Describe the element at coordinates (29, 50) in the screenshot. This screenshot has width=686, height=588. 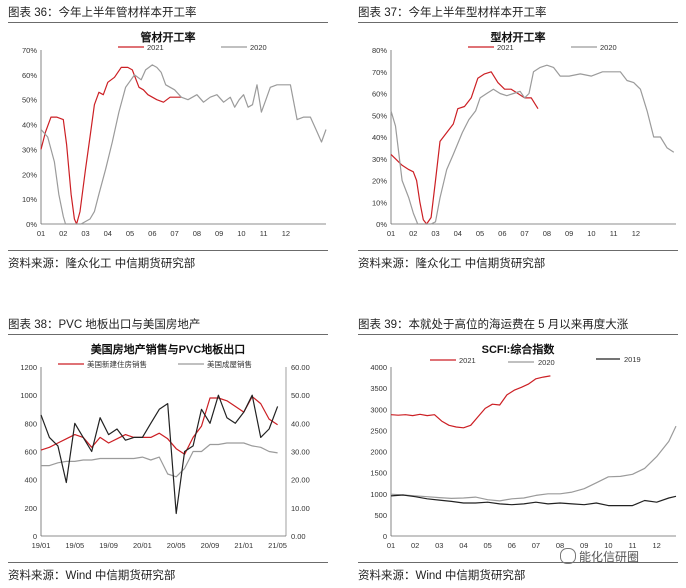
I see `y-tick-label: 70%` at that location.